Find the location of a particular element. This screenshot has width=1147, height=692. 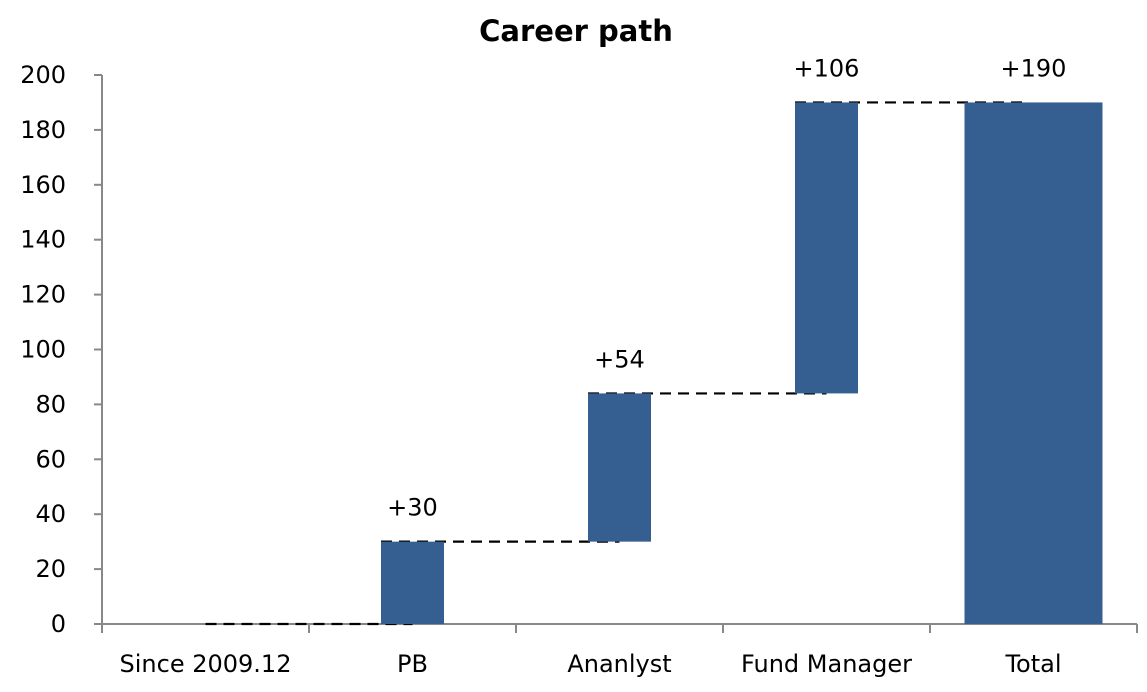

x-tick-label: Since 2009.12 is located at coordinates (206, 664).